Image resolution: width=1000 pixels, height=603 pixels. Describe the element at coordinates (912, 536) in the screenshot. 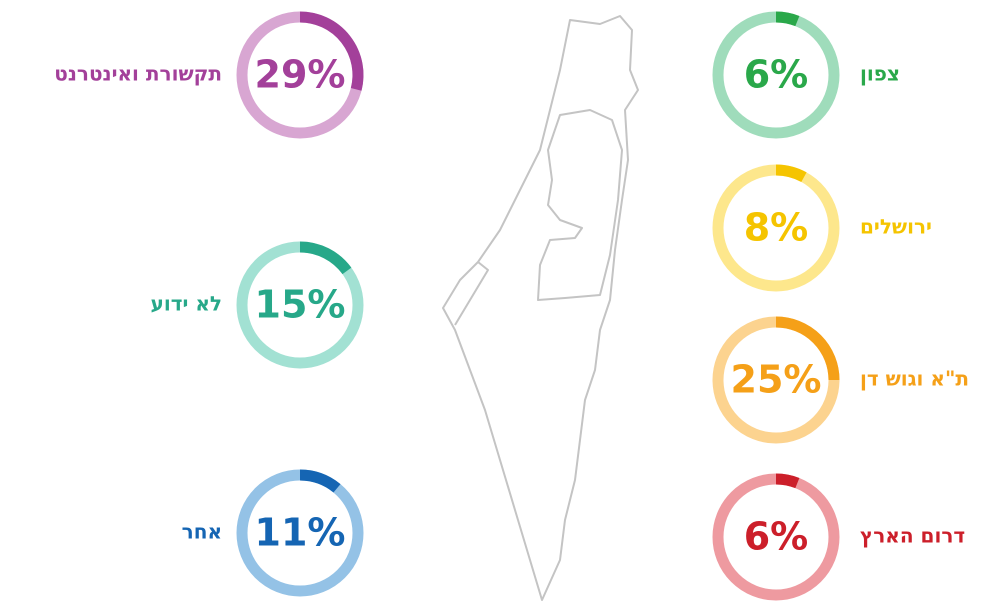

I see `category-label: דרום הארץ` at that location.